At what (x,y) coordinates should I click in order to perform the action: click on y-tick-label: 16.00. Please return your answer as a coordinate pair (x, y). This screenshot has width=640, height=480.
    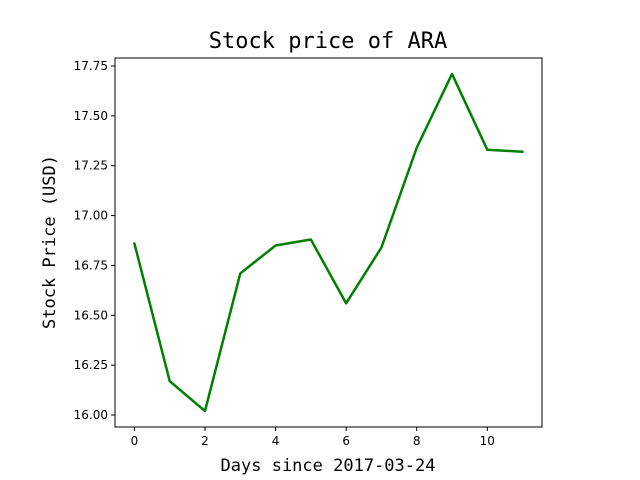
    Looking at the image, I should click on (91, 415).